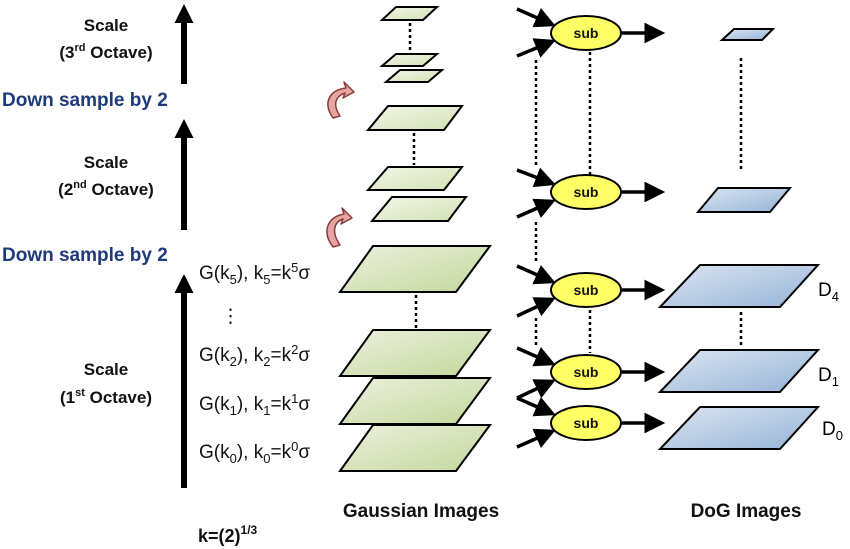  I want to click on octave-1-line1: Scale, so click(106, 369).